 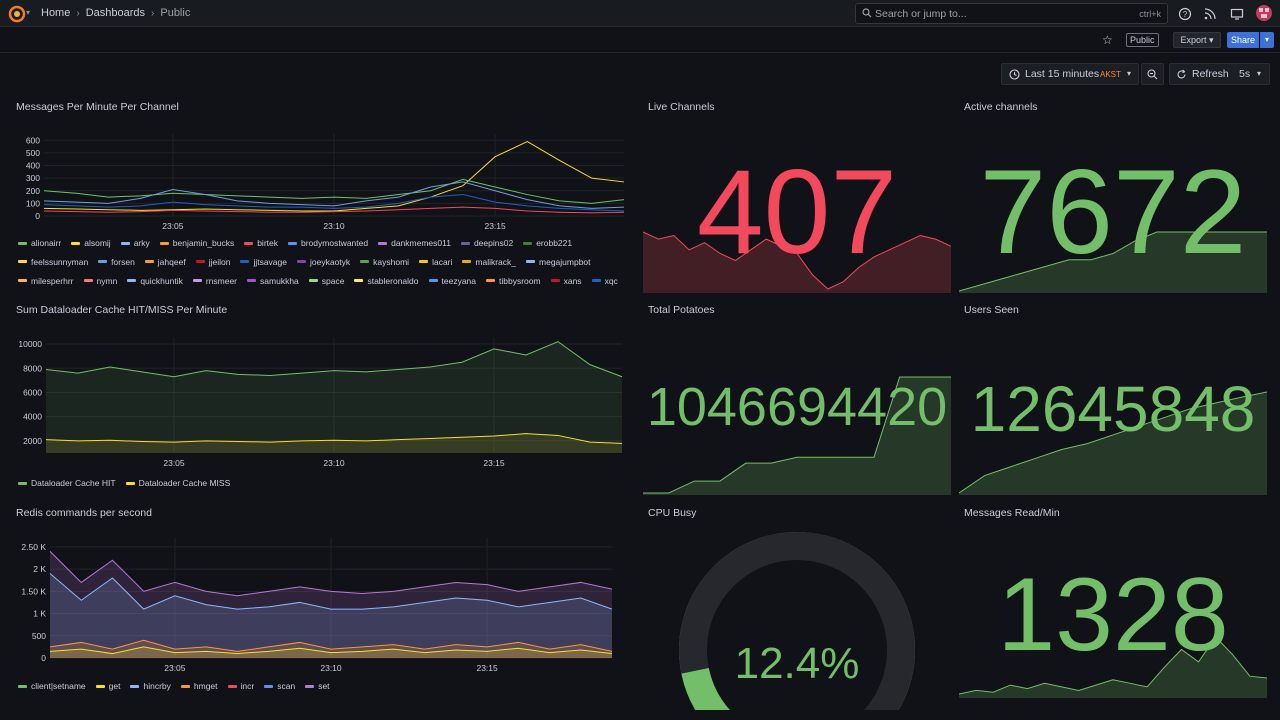 What do you see at coordinates (56, 13) in the screenshot?
I see `breadcrumb-home: Home` at bounding box center [56, 13].